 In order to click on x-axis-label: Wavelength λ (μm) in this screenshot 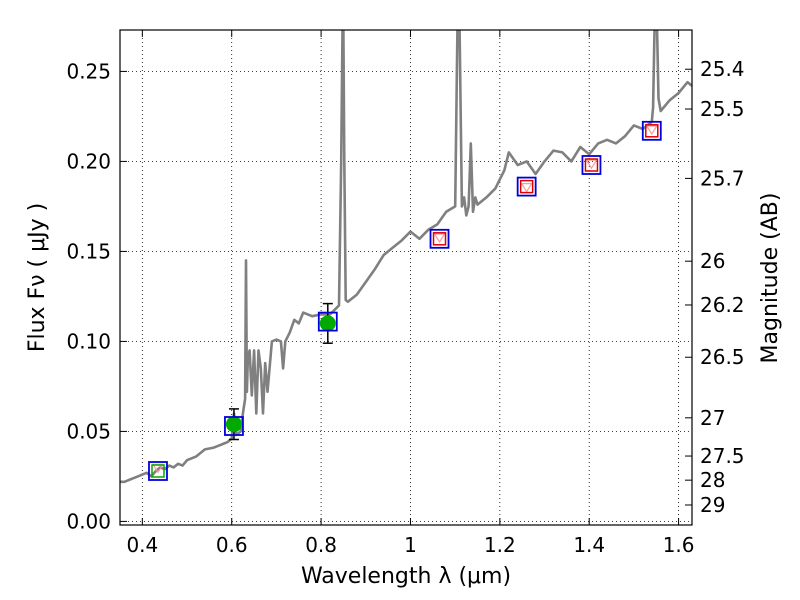, I will do `click(406, 576)`.